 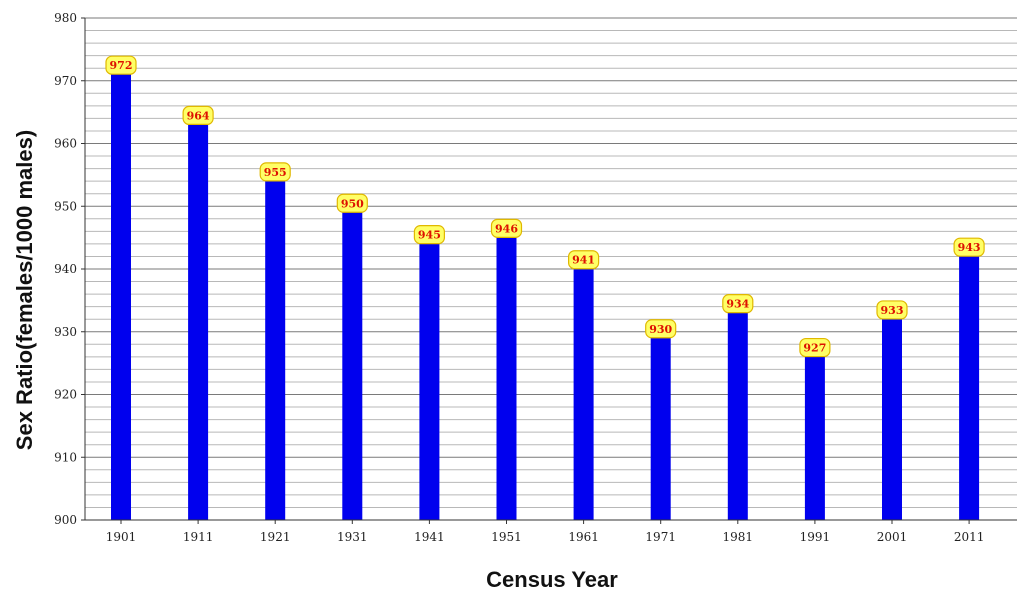 What do you see at coordinates (65, 520) in the screenshot?
I see `y-tick-label: 900` at bounding box center [65, 520].